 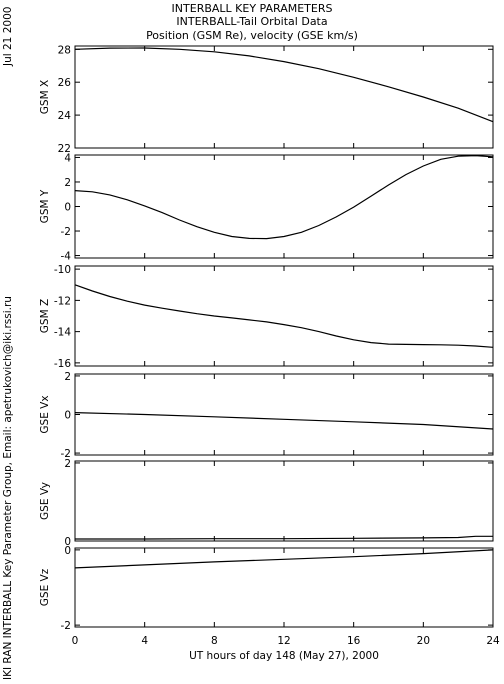 I want to click on y-tick-label-gsm-y: 4, so click(x=67, y=158).